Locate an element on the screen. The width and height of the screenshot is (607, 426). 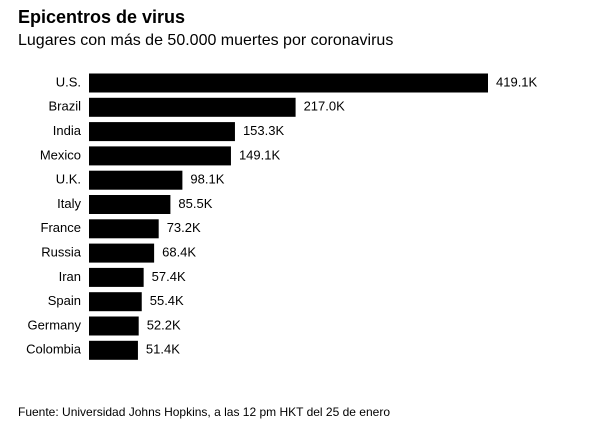
category-label: France is located at coordinates (61, 227).